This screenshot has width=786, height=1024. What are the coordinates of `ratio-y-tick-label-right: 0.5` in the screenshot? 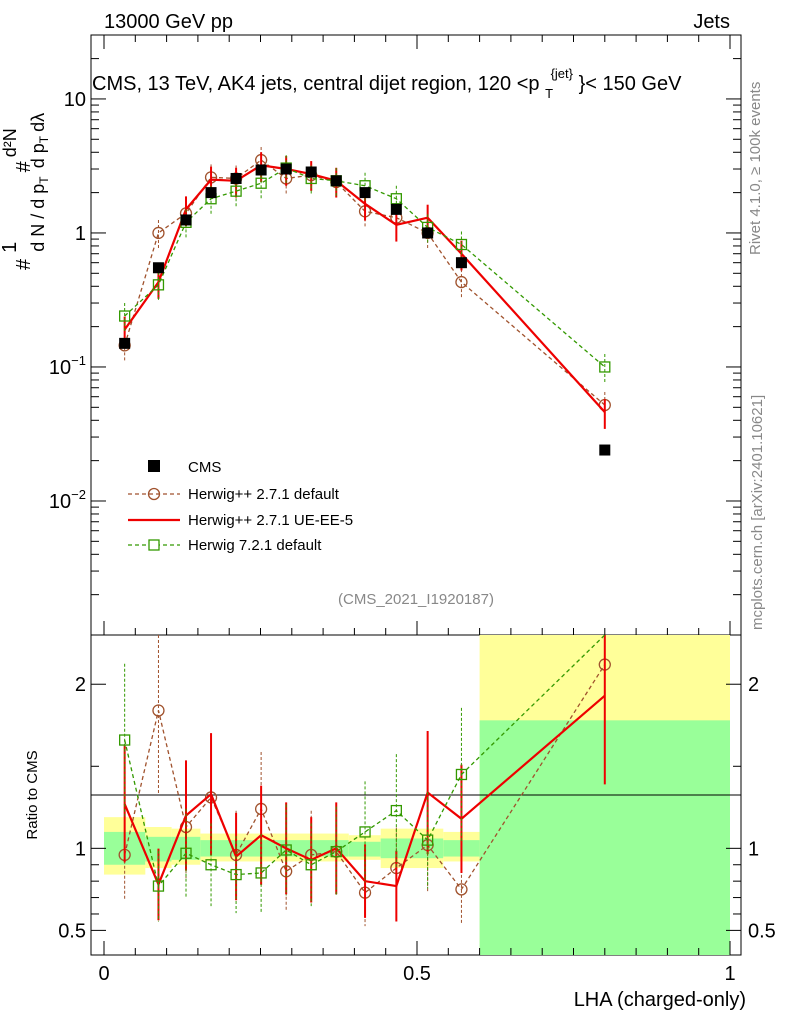 It's located at (762, 931).